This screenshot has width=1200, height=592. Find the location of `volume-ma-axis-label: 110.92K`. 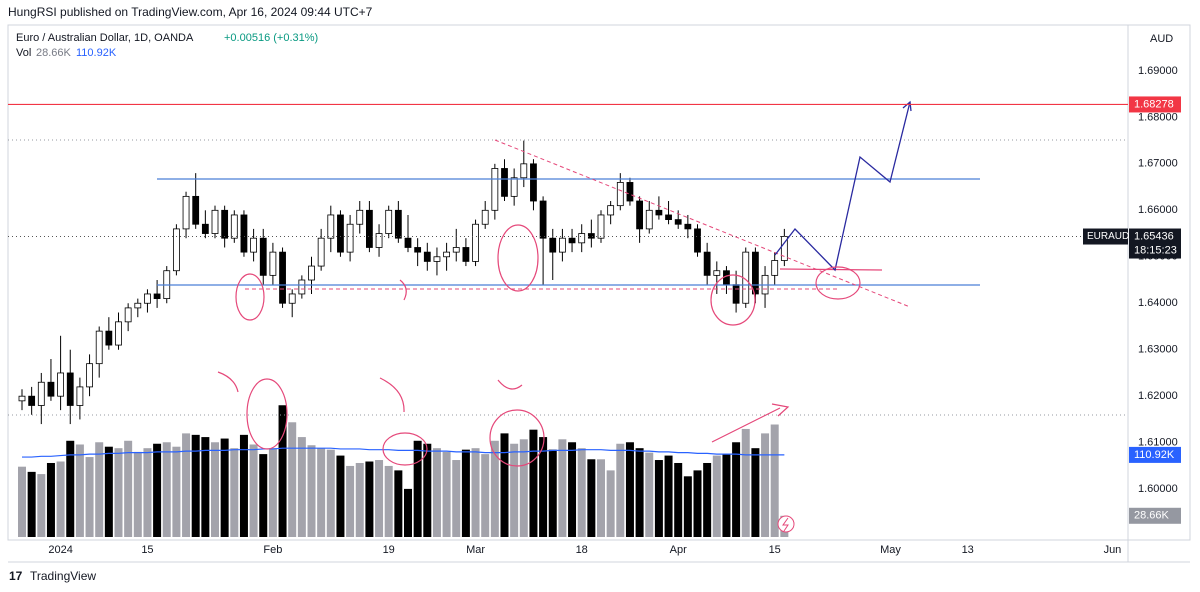

volume-ma-axis-label: 110.92K is located at coordinates (1154, 455).